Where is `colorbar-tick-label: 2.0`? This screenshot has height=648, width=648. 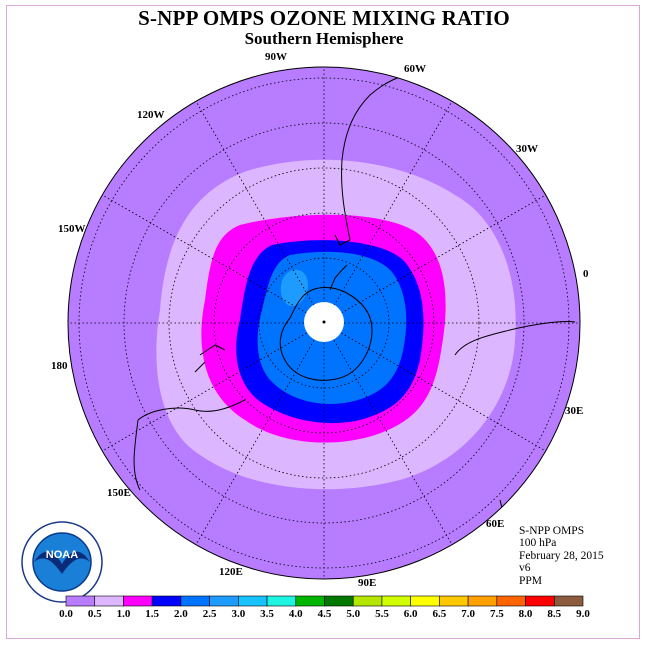
colorbar-tick-label: 2.0 is located at coordinates (181, 614).